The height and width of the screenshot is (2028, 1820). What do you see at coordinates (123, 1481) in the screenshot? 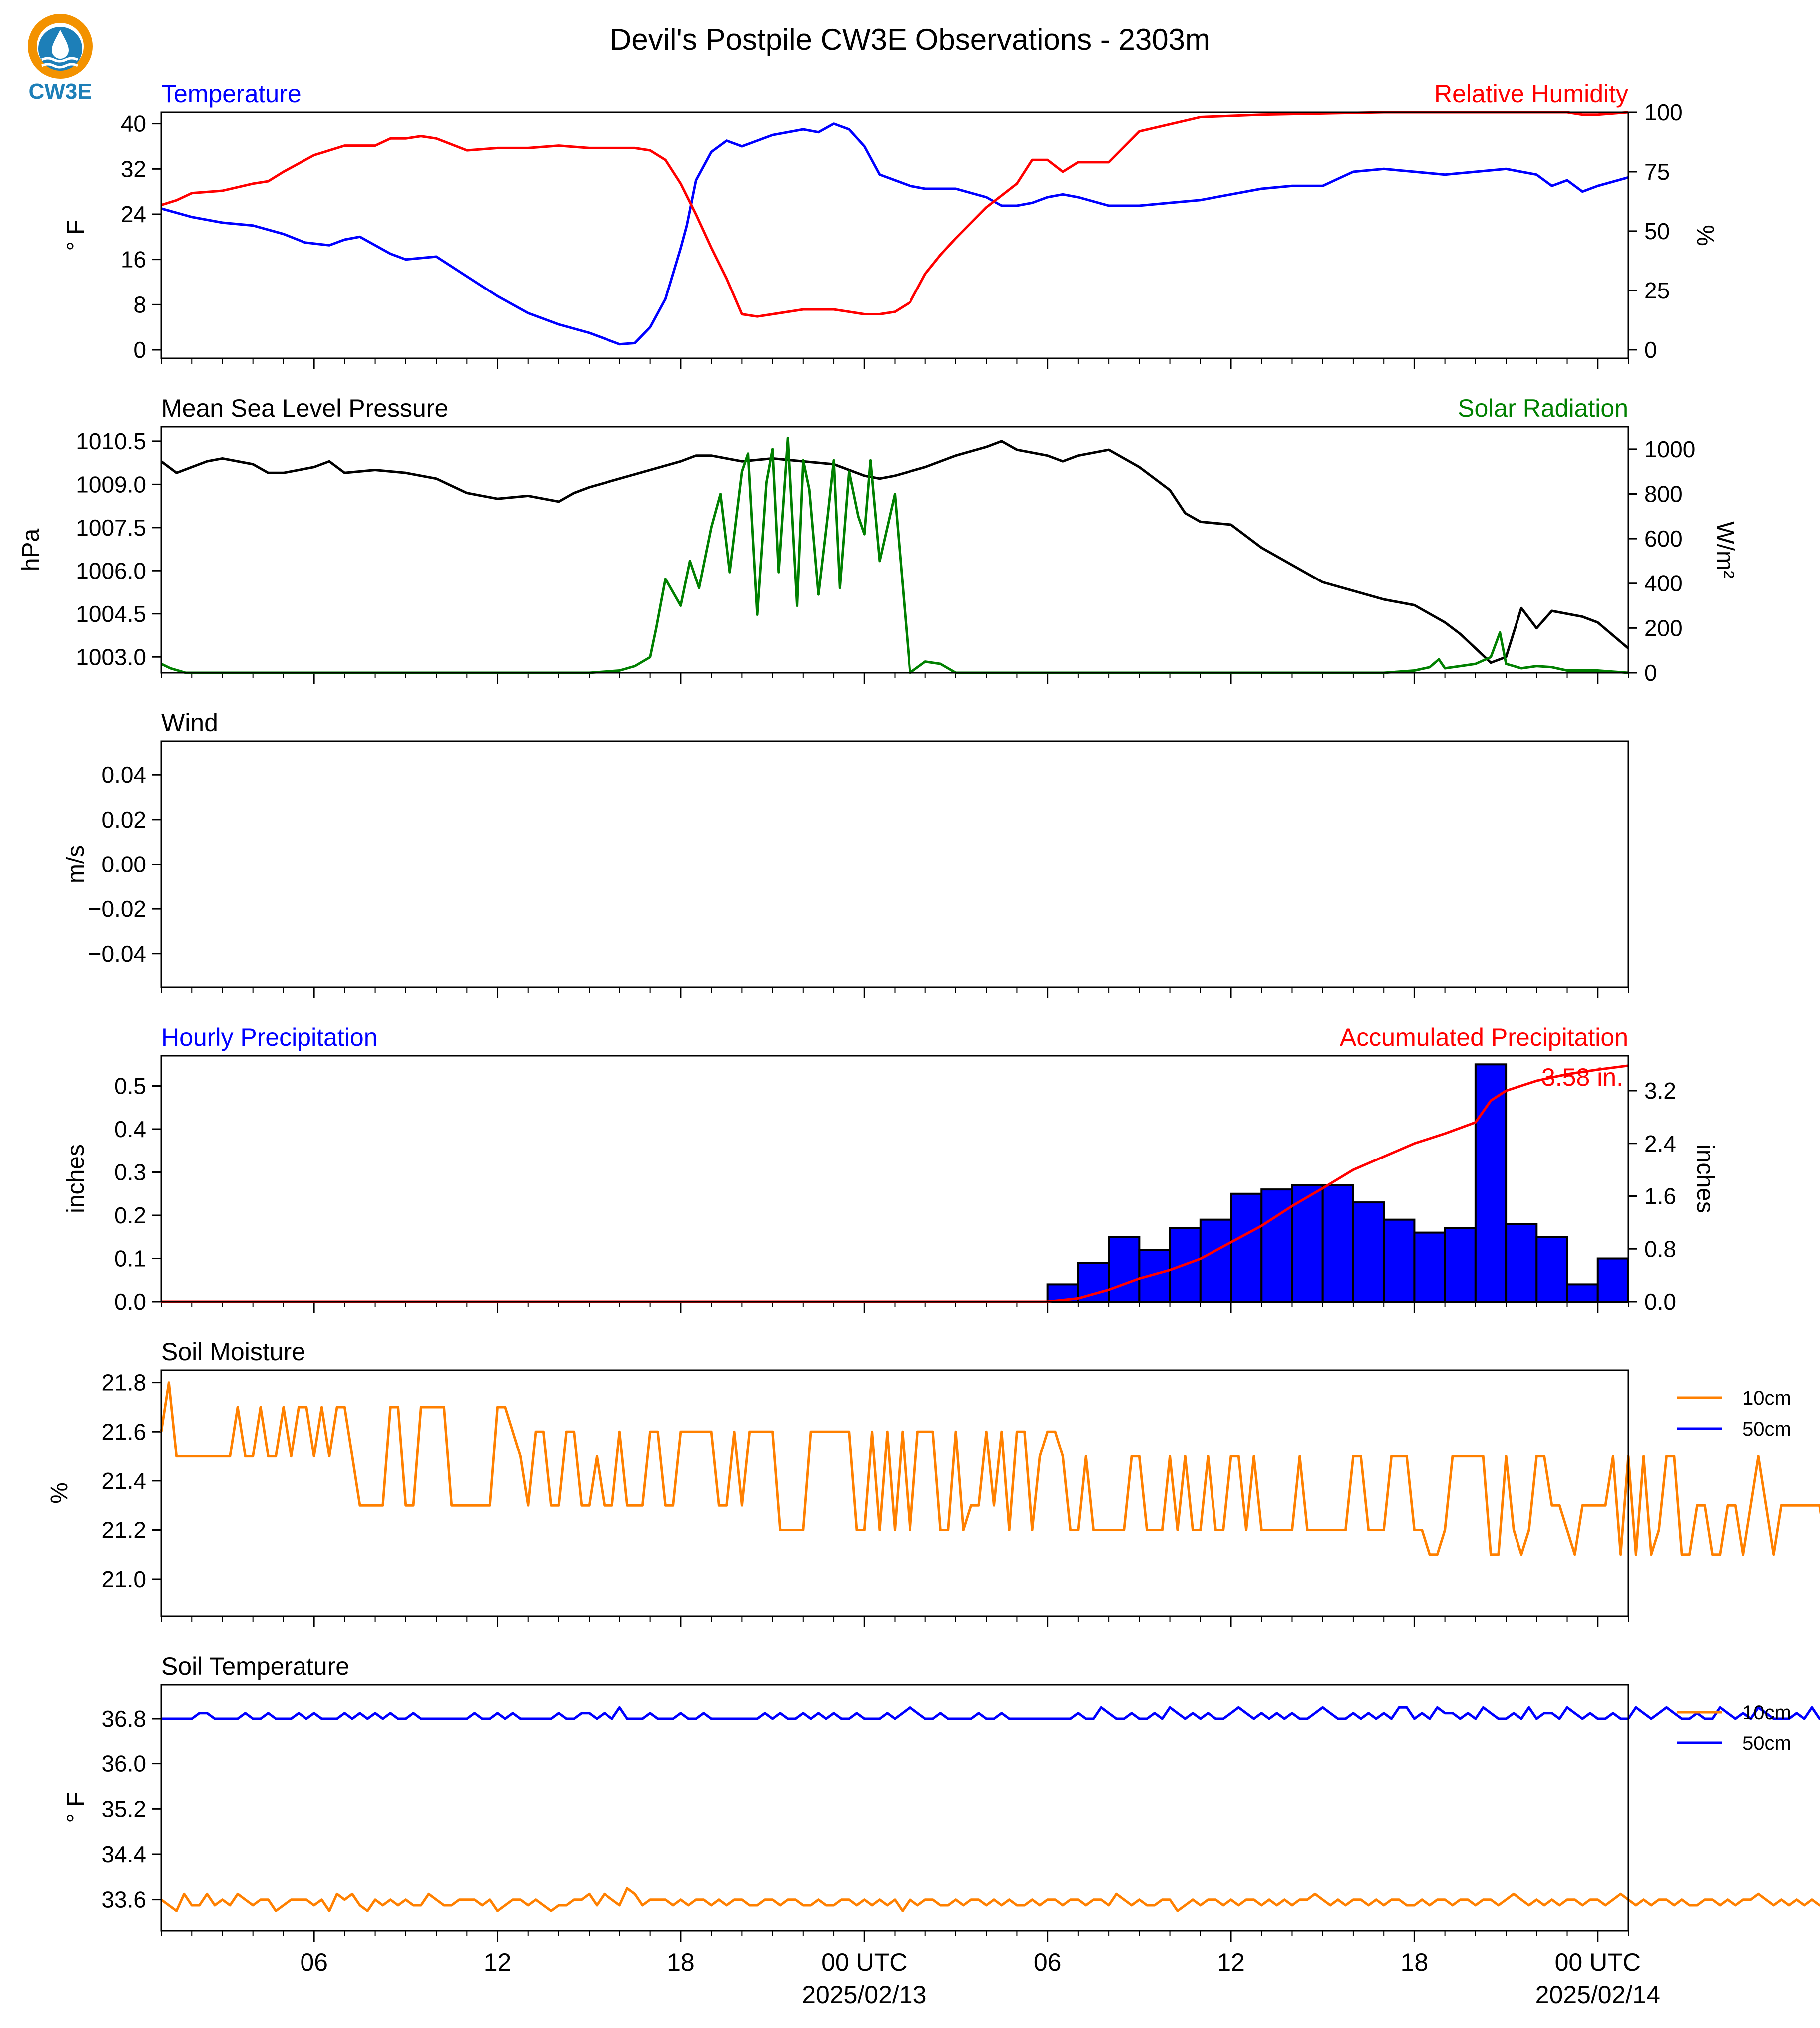
I see `y-tick-label: 21.4` at bounding box center [123, 1481].